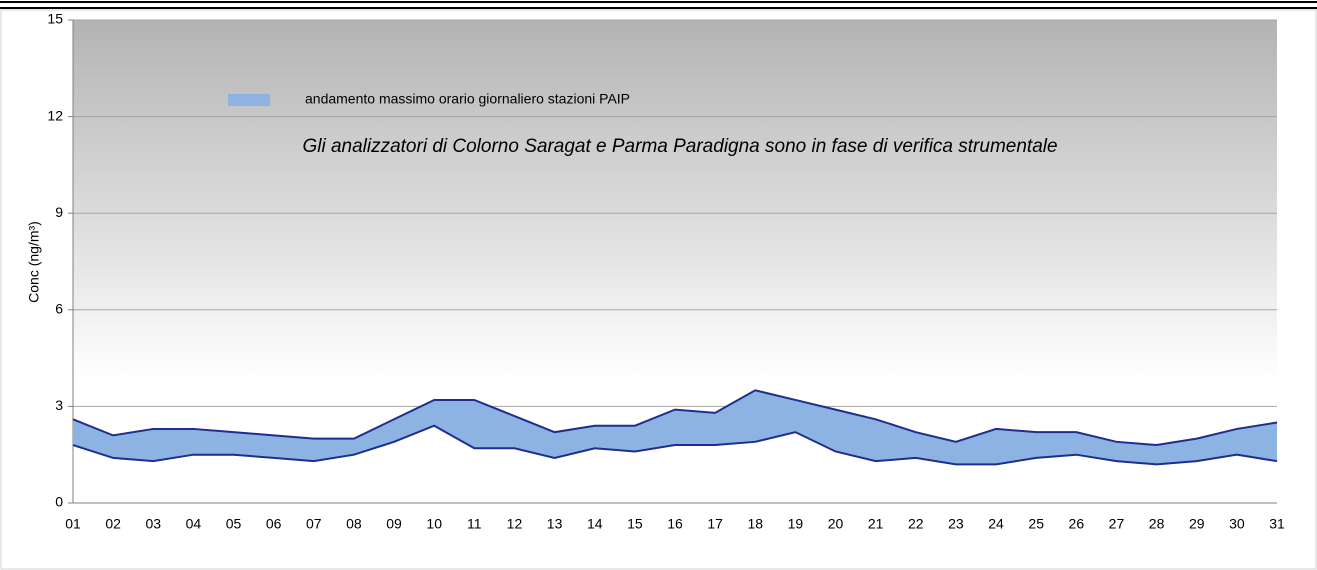  Describe the element at coordinates (34, 262) in the screenshot. I see `y-axis-label: Conc (ng/m³)` at that location.